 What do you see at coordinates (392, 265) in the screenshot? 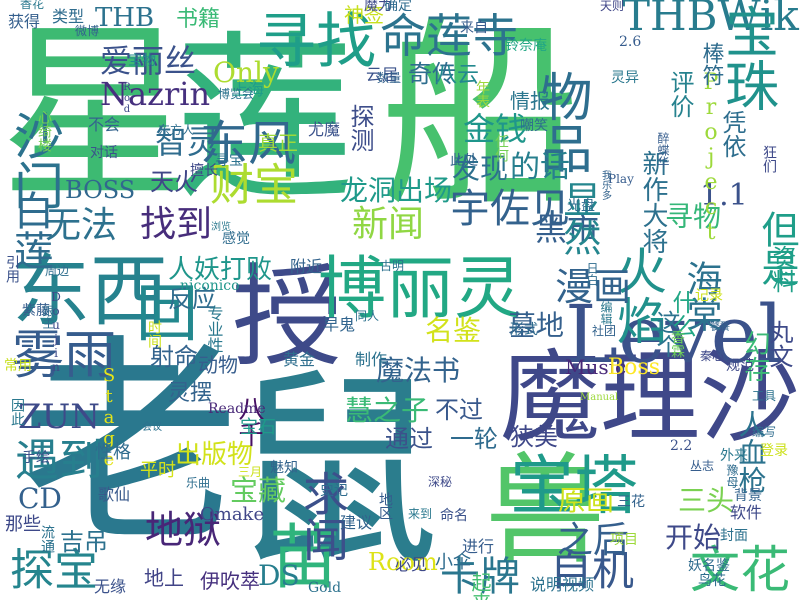
I see `cloud-word: 古明` at bounding box center [392, 265].